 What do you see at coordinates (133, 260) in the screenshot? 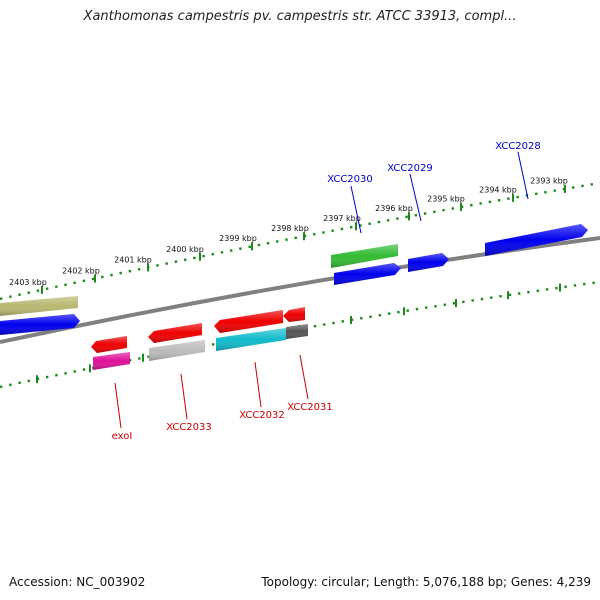
I see `tick-label: 2401 kbp` at bounding box center [133, 260].